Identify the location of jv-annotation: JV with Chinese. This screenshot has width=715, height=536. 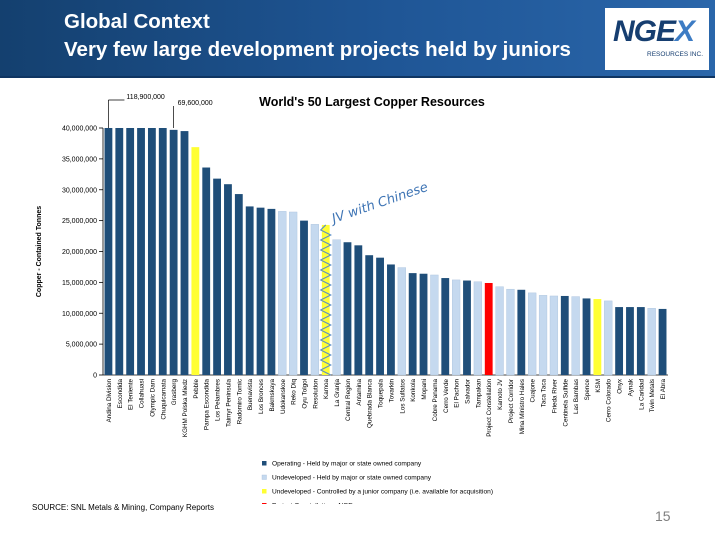
(378, 204).